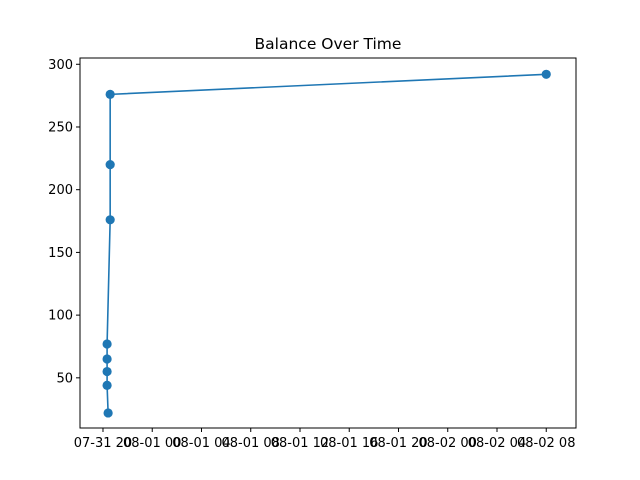 The height and width of the screenshot is (480, 640). What do you see at coordinates (300, 443) in the screenshot?
I see `x-tick-label: 08-01 12` at bounding box center [300, 443].